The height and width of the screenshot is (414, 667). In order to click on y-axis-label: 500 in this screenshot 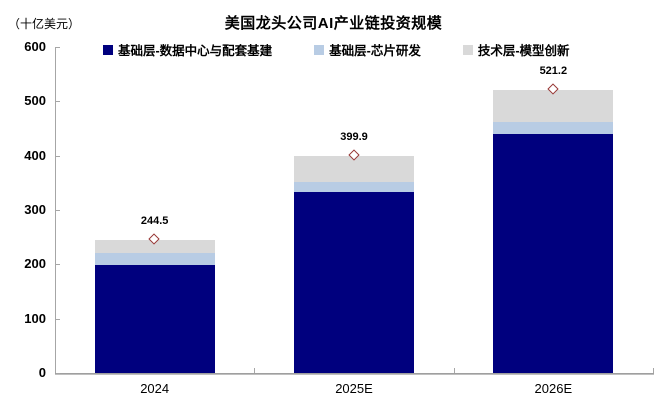, I will do `click(35, 101)`.